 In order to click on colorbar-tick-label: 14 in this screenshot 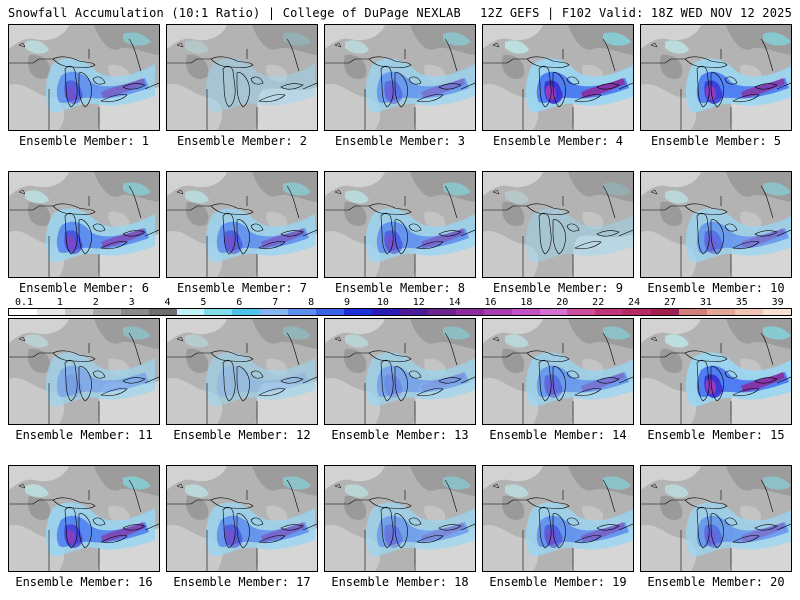, I will do `click(454, 302)`.